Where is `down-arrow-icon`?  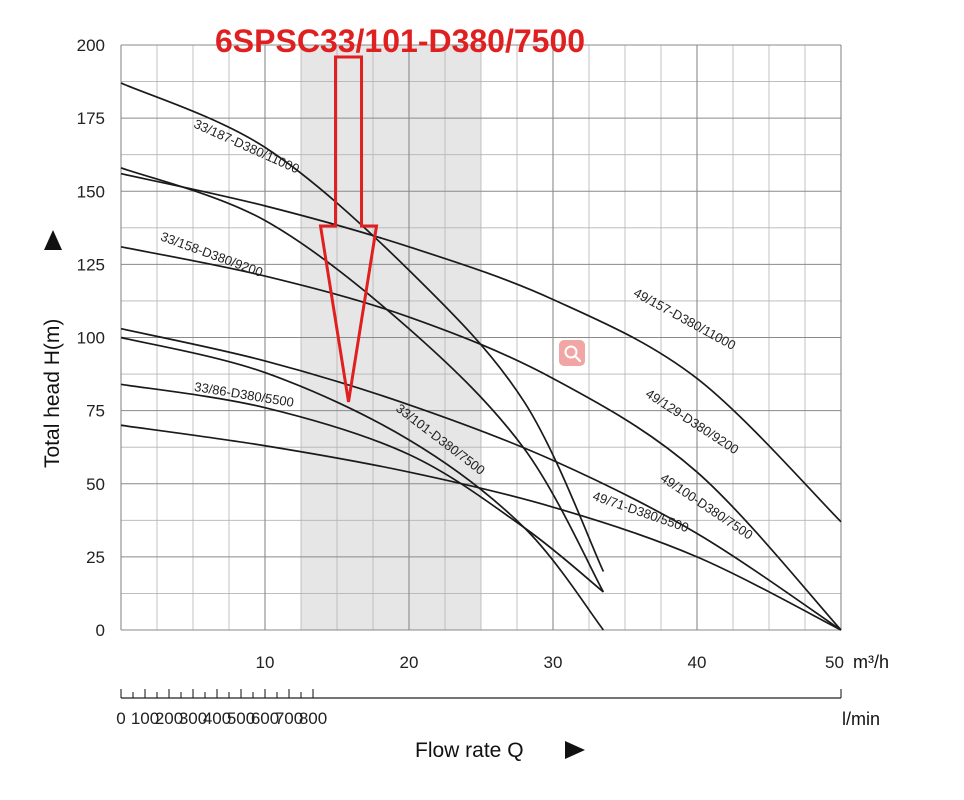 down-arrow-icon is located at coordinates (348, 229).